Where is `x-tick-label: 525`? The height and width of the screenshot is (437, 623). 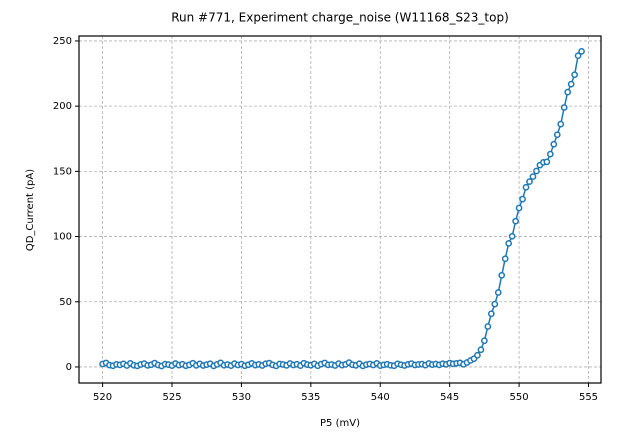
x-tick-label: 525 is located at coordinates (171, 397).